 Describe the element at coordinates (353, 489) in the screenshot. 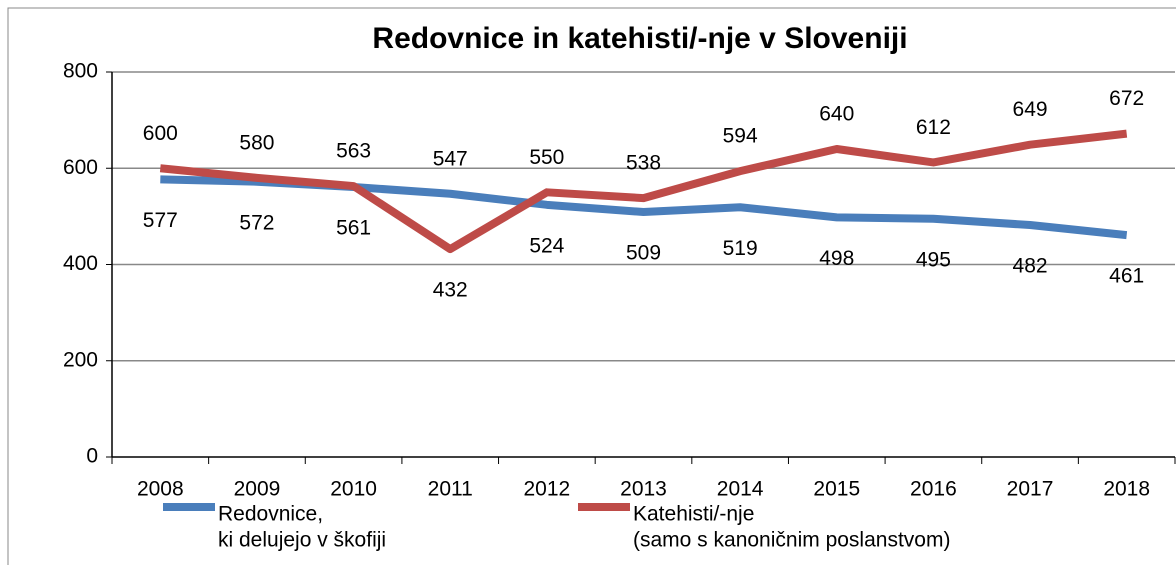

I see `x-tick-label: 2010` at that location.